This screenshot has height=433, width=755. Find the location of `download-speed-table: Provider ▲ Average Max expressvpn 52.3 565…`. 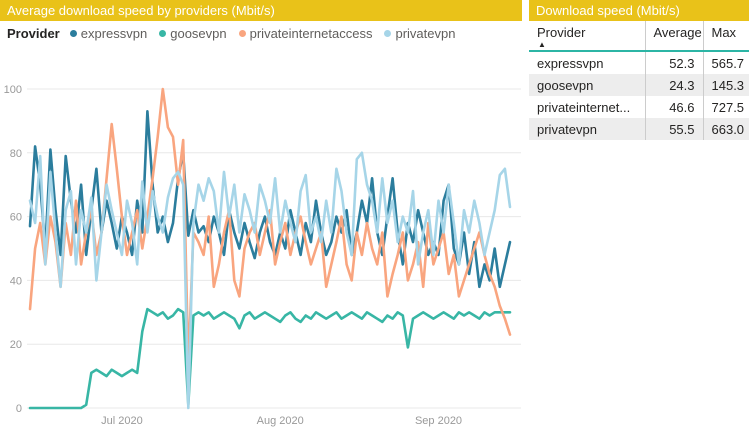

download-speed-table: Provider ▲ Average Max expressvpn 52.3 565… is located at coordinates (639, 80).